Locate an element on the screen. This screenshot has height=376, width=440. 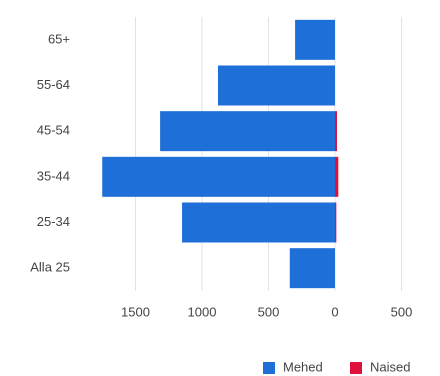
x-tick-label: 1500 is located at coordinates (135, 311).